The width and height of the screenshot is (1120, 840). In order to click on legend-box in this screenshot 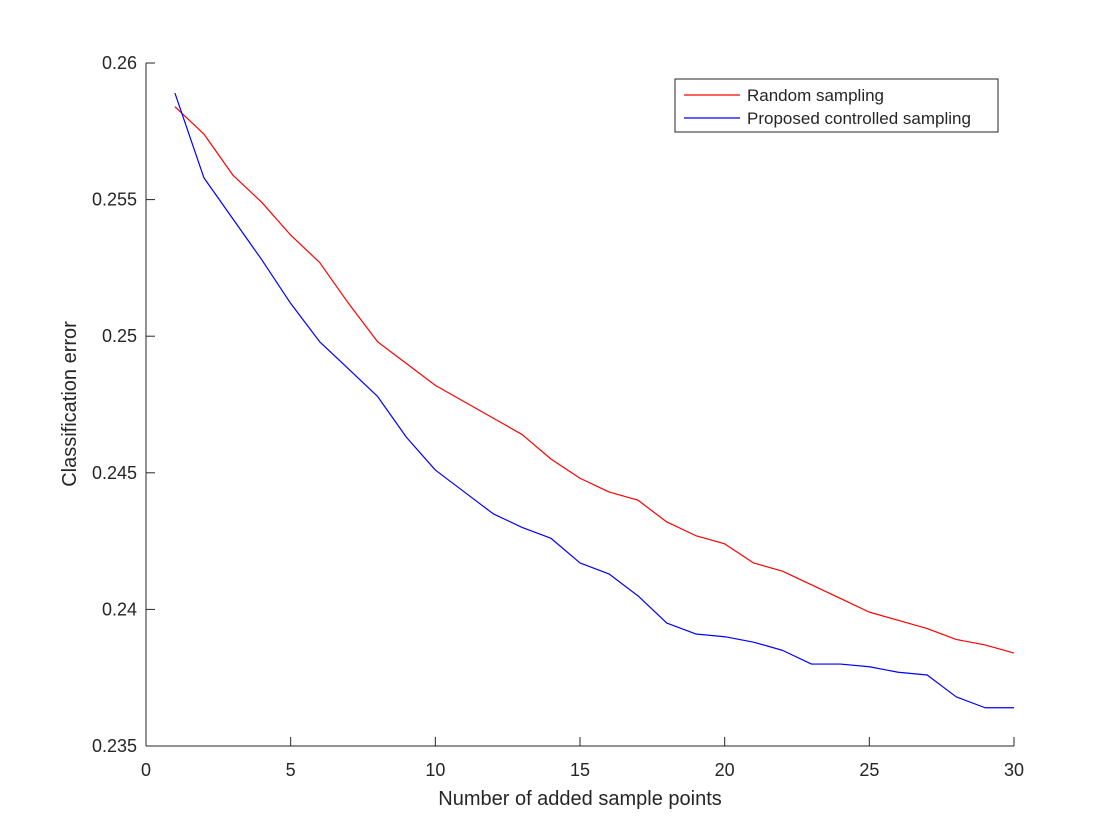, I will do `click(836, 105)`.